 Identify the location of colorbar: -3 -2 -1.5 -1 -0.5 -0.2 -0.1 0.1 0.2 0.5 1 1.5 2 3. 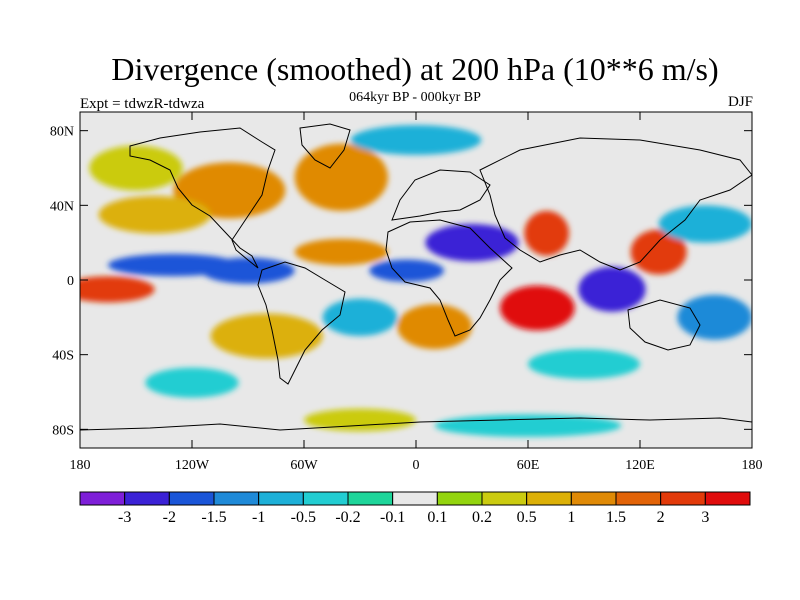
(415, 508).